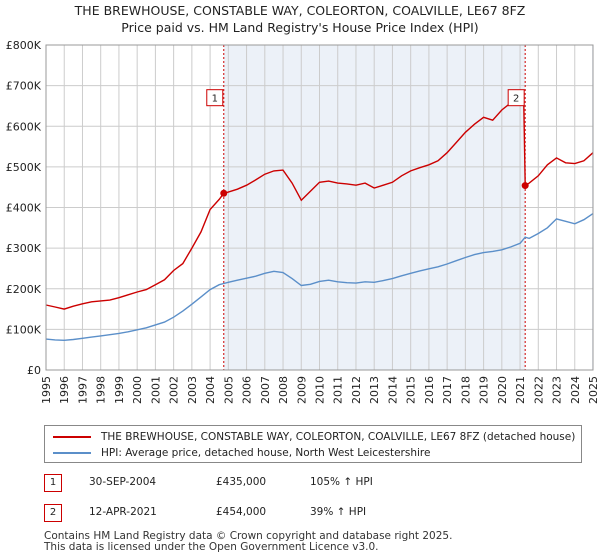  I want to click on x-tick-label: 2021, so click(520, 390).